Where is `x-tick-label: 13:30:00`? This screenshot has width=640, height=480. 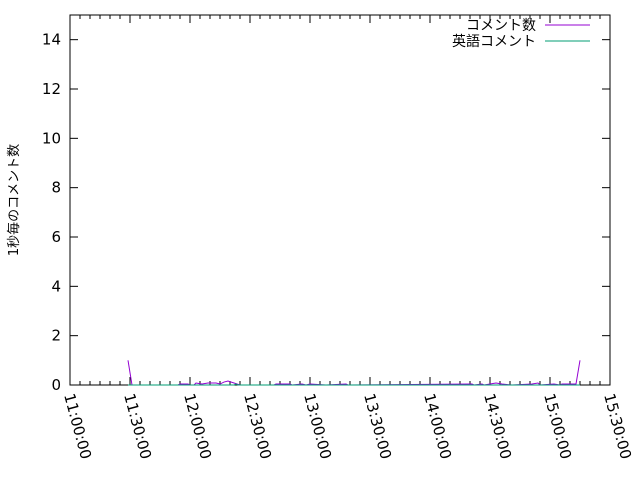 x-tick-label: 13:30:00 is located at coordinates (377, 426).